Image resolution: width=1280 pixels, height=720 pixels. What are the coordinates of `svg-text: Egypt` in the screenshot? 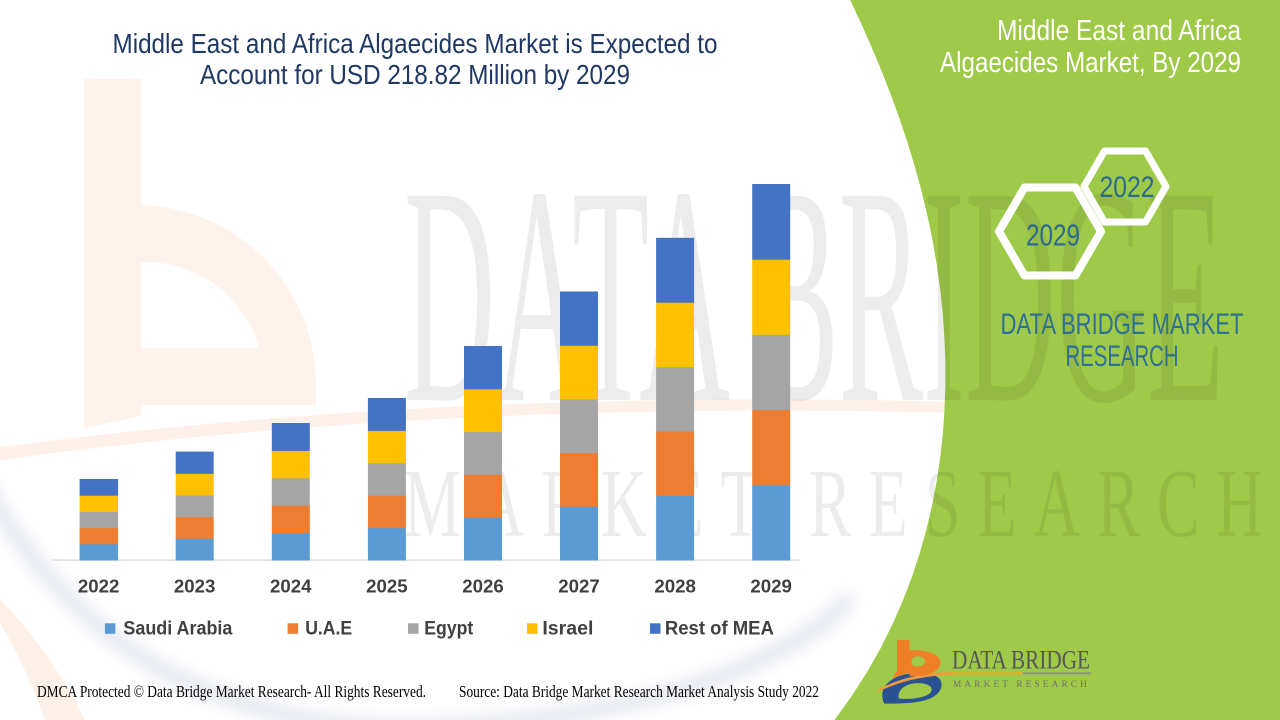 It's located at (448, 629).